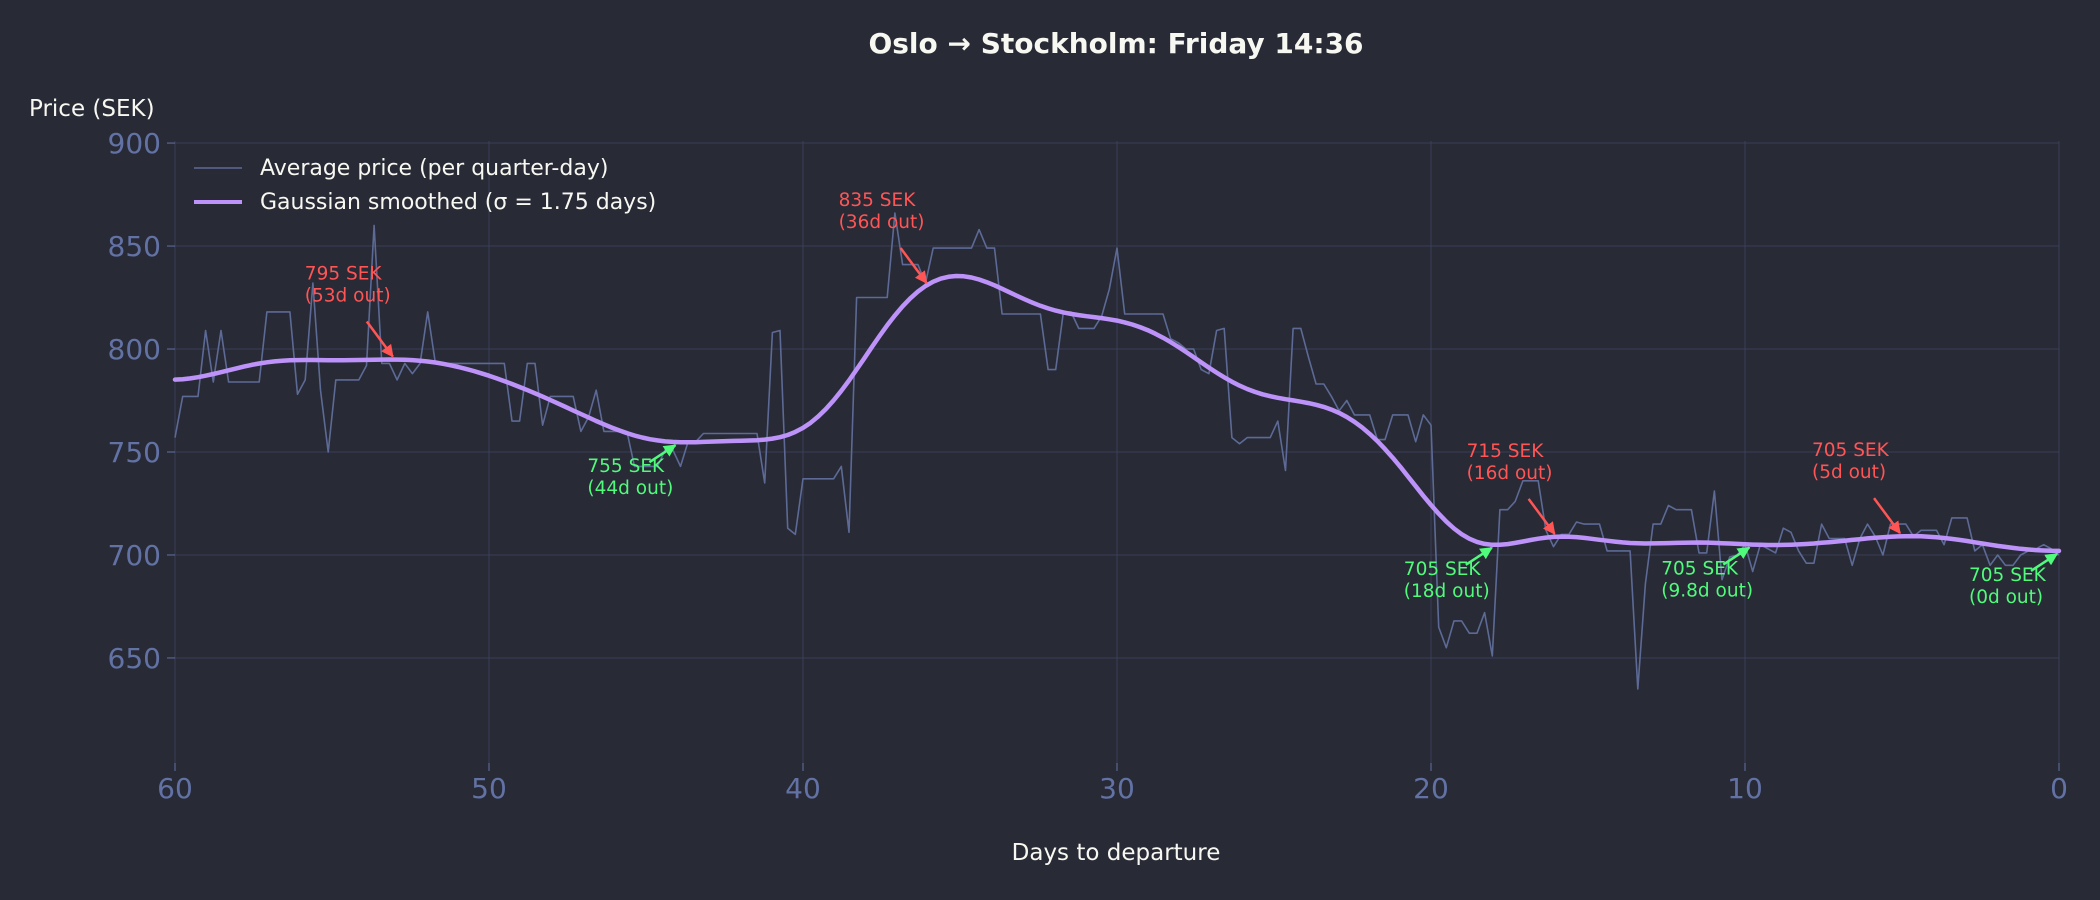 This screenshot has height=900, width=2100. Describe the element at coordinates (883, 237) in the screenshot. I see `peak-annotation: 835 SEK(36d out)` at that location.